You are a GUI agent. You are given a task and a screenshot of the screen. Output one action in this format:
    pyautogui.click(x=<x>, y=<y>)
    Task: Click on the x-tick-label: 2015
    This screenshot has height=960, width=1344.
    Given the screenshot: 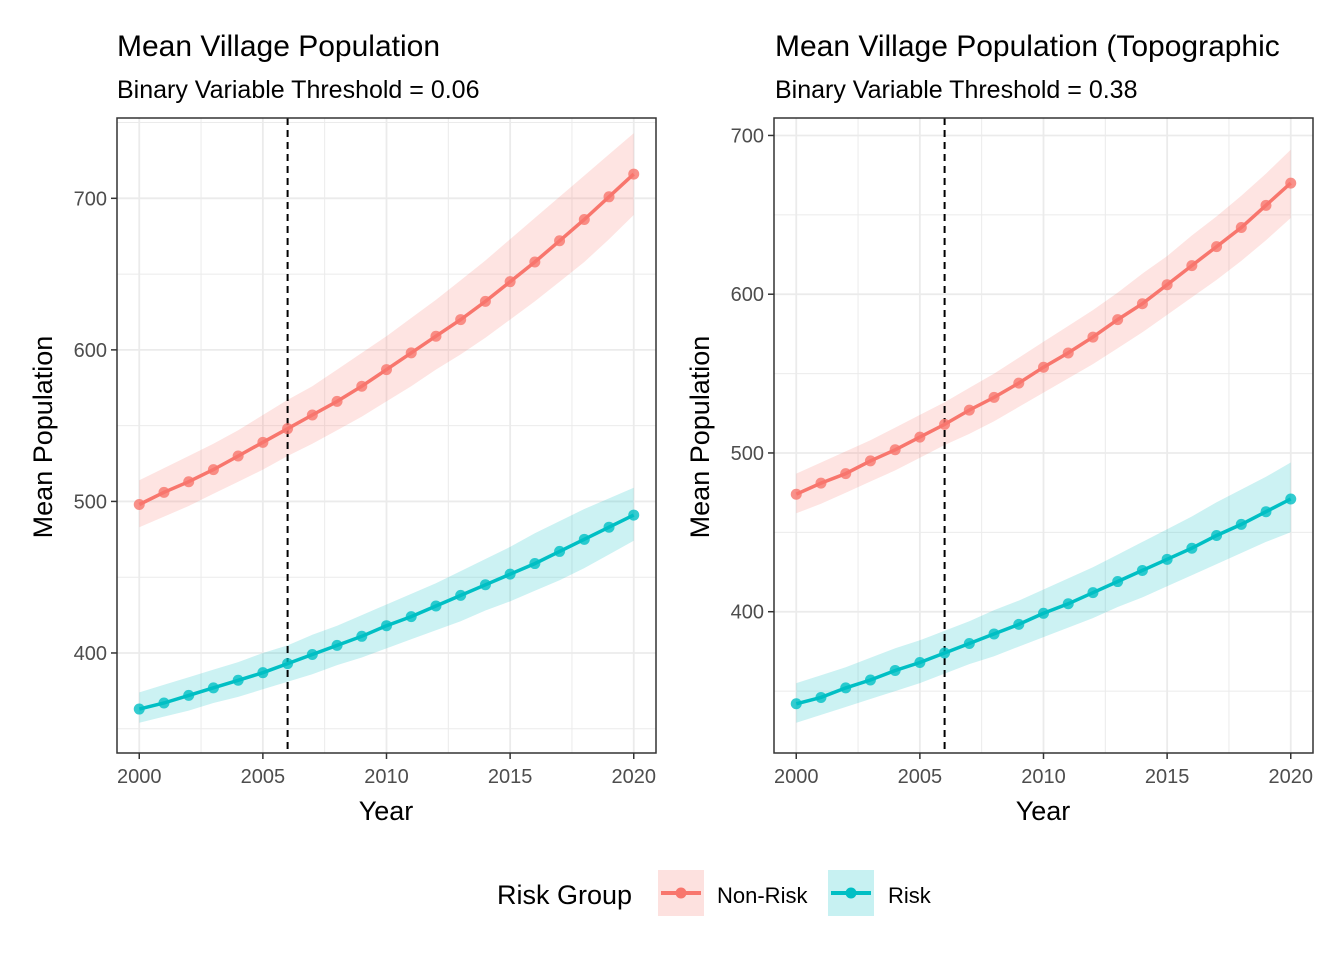 What is the action you would take?
    pyautogui.click(x=1167, y=777)
    